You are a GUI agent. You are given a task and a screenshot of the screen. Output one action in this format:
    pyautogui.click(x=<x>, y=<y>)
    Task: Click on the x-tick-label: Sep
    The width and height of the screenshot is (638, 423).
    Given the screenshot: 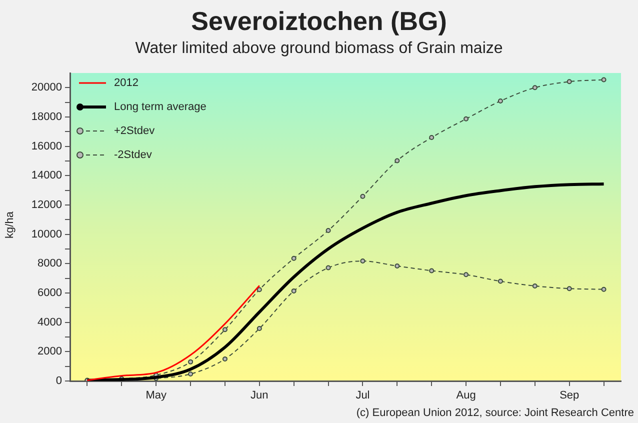 What is the action you would take?
    pyautogui.click(x=570, y=396)
    